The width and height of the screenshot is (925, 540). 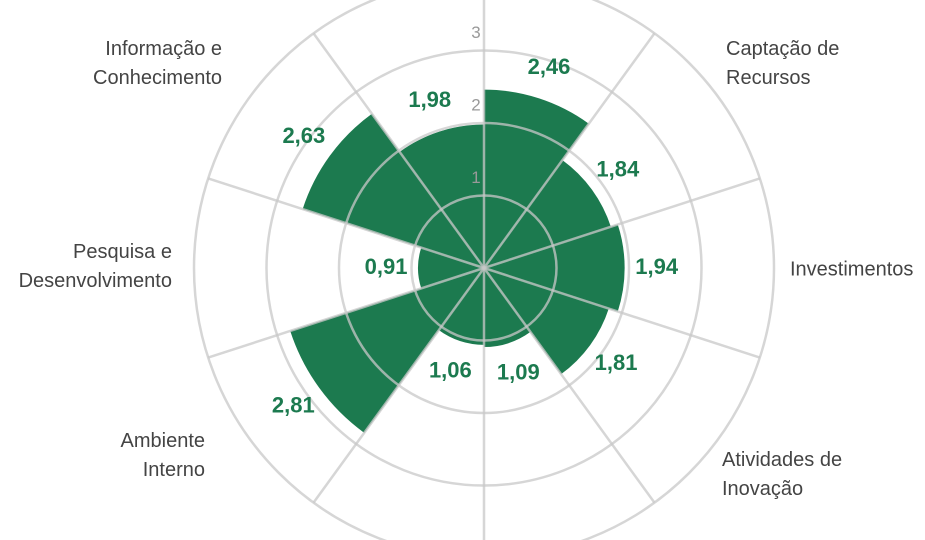 I want to click on category-label: Atividades de Inovação, so click(x=782, y=474).